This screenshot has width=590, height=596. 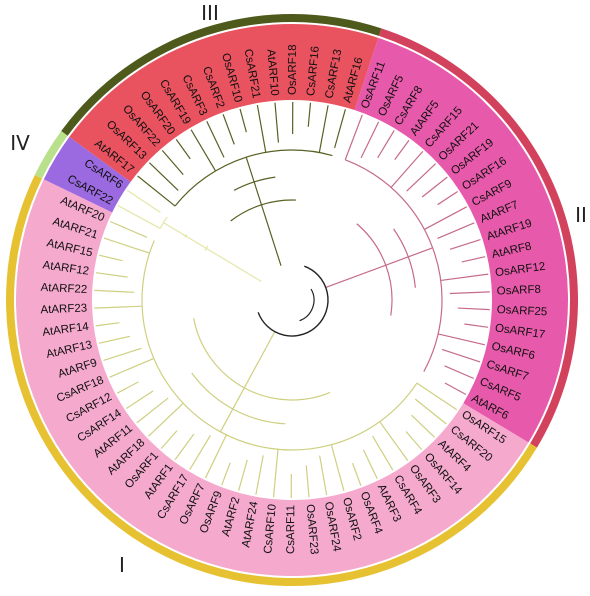 What do you see at coordinates (312, 529) in the screenshot?
I see `leaf-label: OsARF23` at bounding box center [312, 529].